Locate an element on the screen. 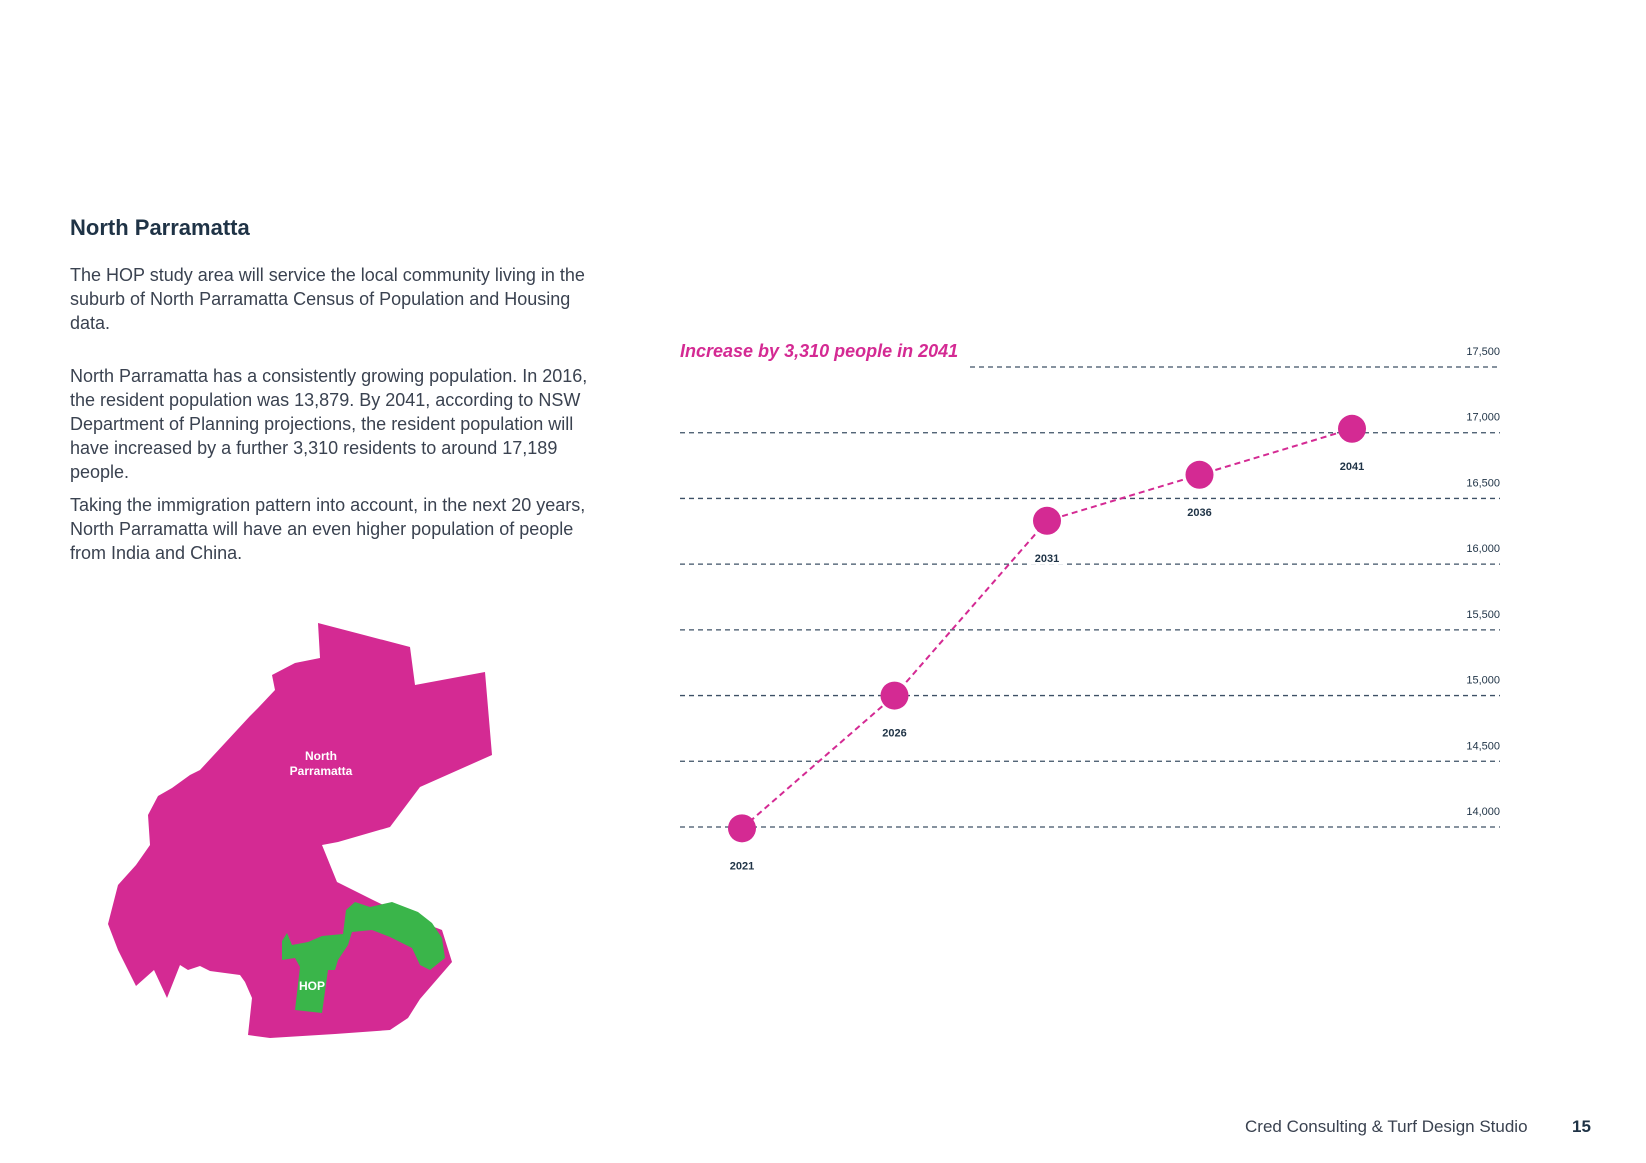 This screenshot has height=1163, width=1646. data-point-2041 is located at coordinates (1352, 428).